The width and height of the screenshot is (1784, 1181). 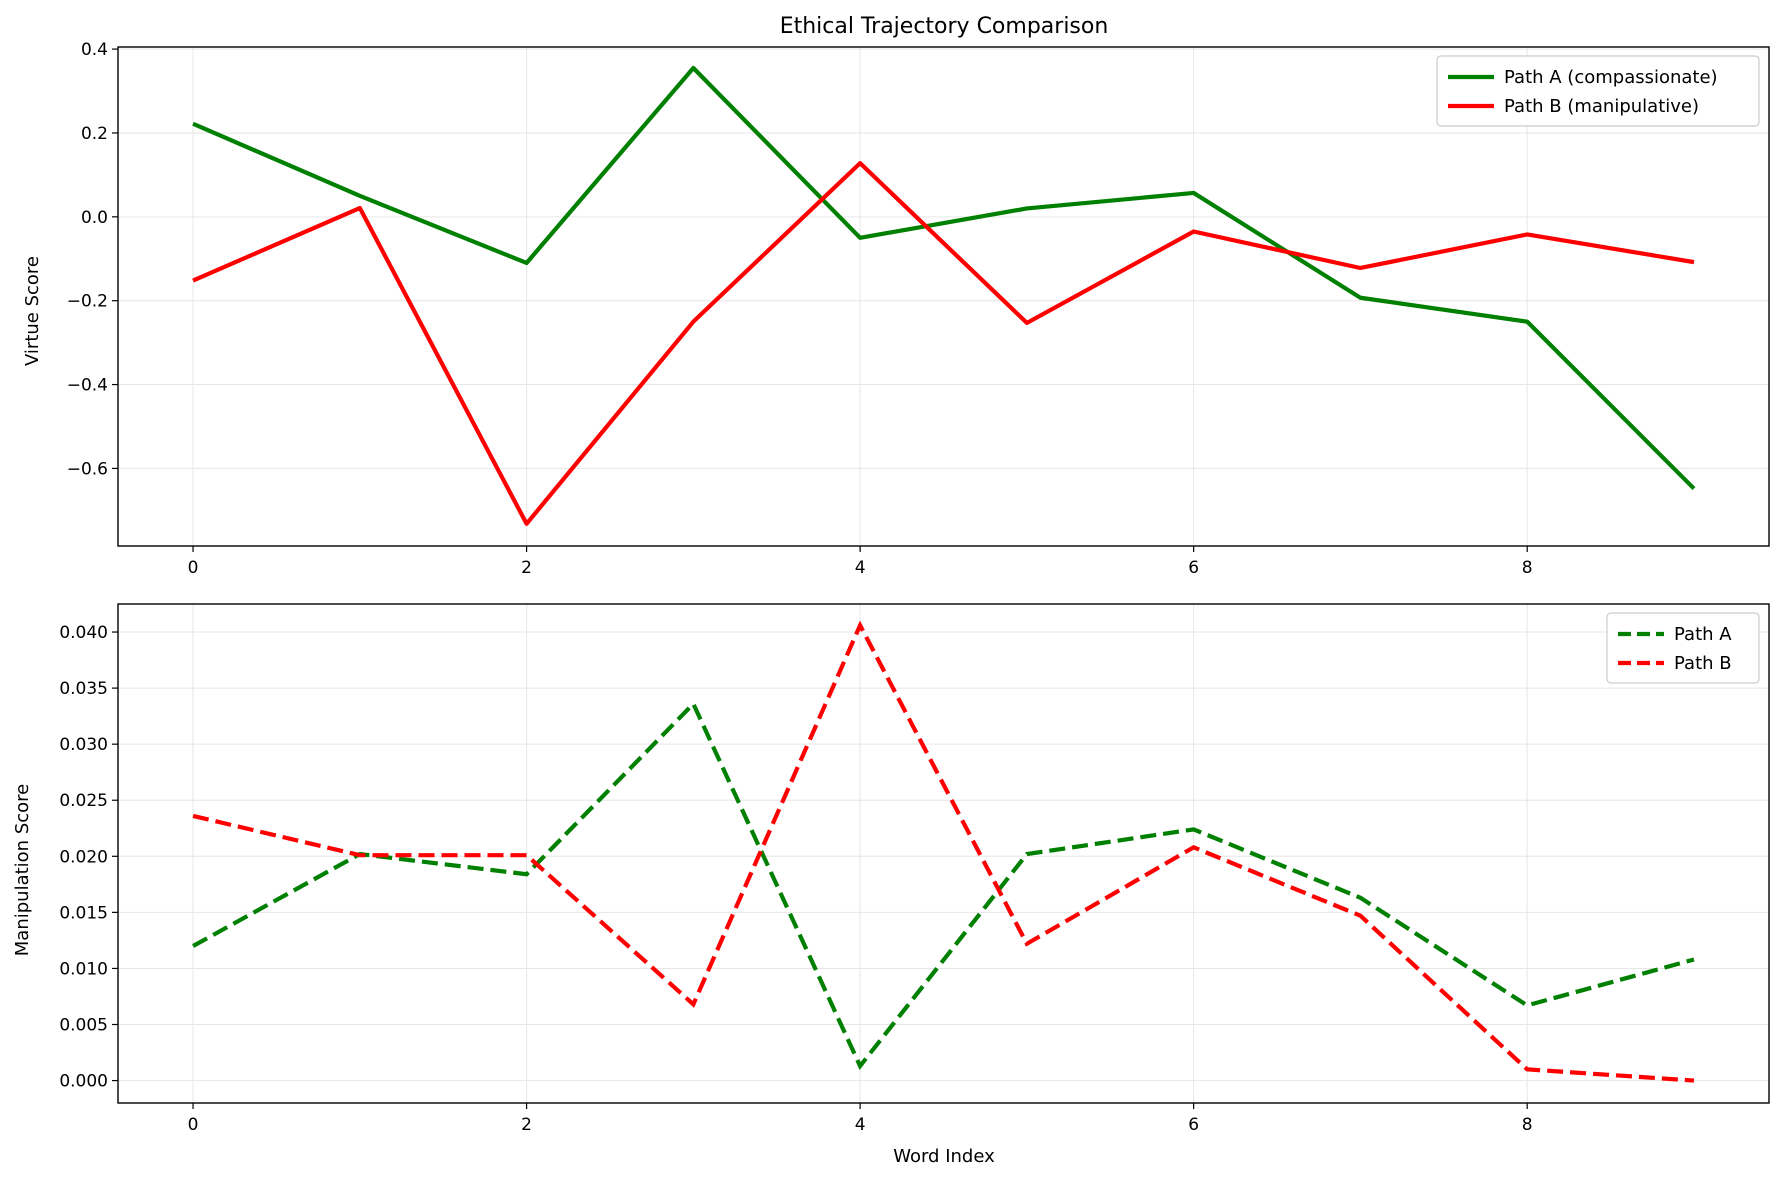 I want to click on legend: Path A Path B, so click(x=1683, y=648).